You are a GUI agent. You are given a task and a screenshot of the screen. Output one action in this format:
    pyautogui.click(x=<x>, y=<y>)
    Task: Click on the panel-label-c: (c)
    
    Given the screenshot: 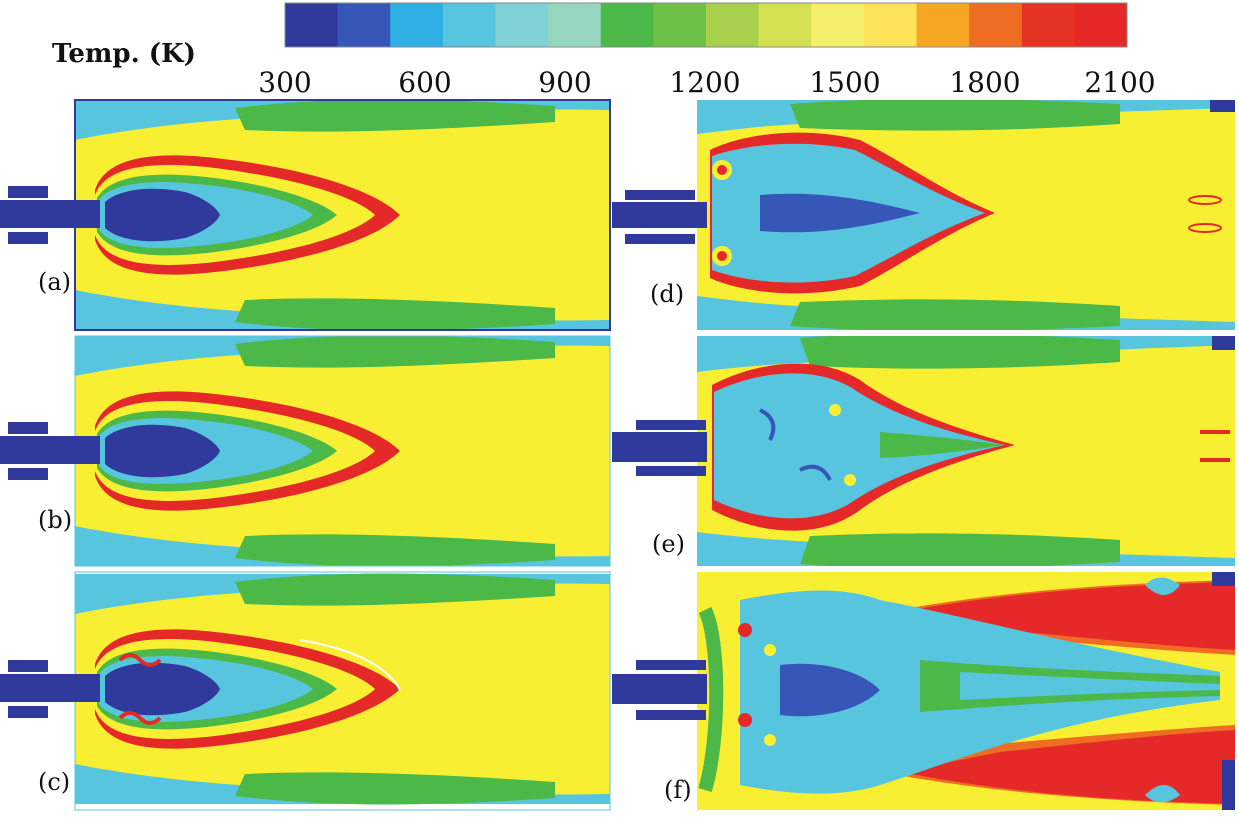 What is the action you would take?
    pyautogui.click(x=54, y=782)
    